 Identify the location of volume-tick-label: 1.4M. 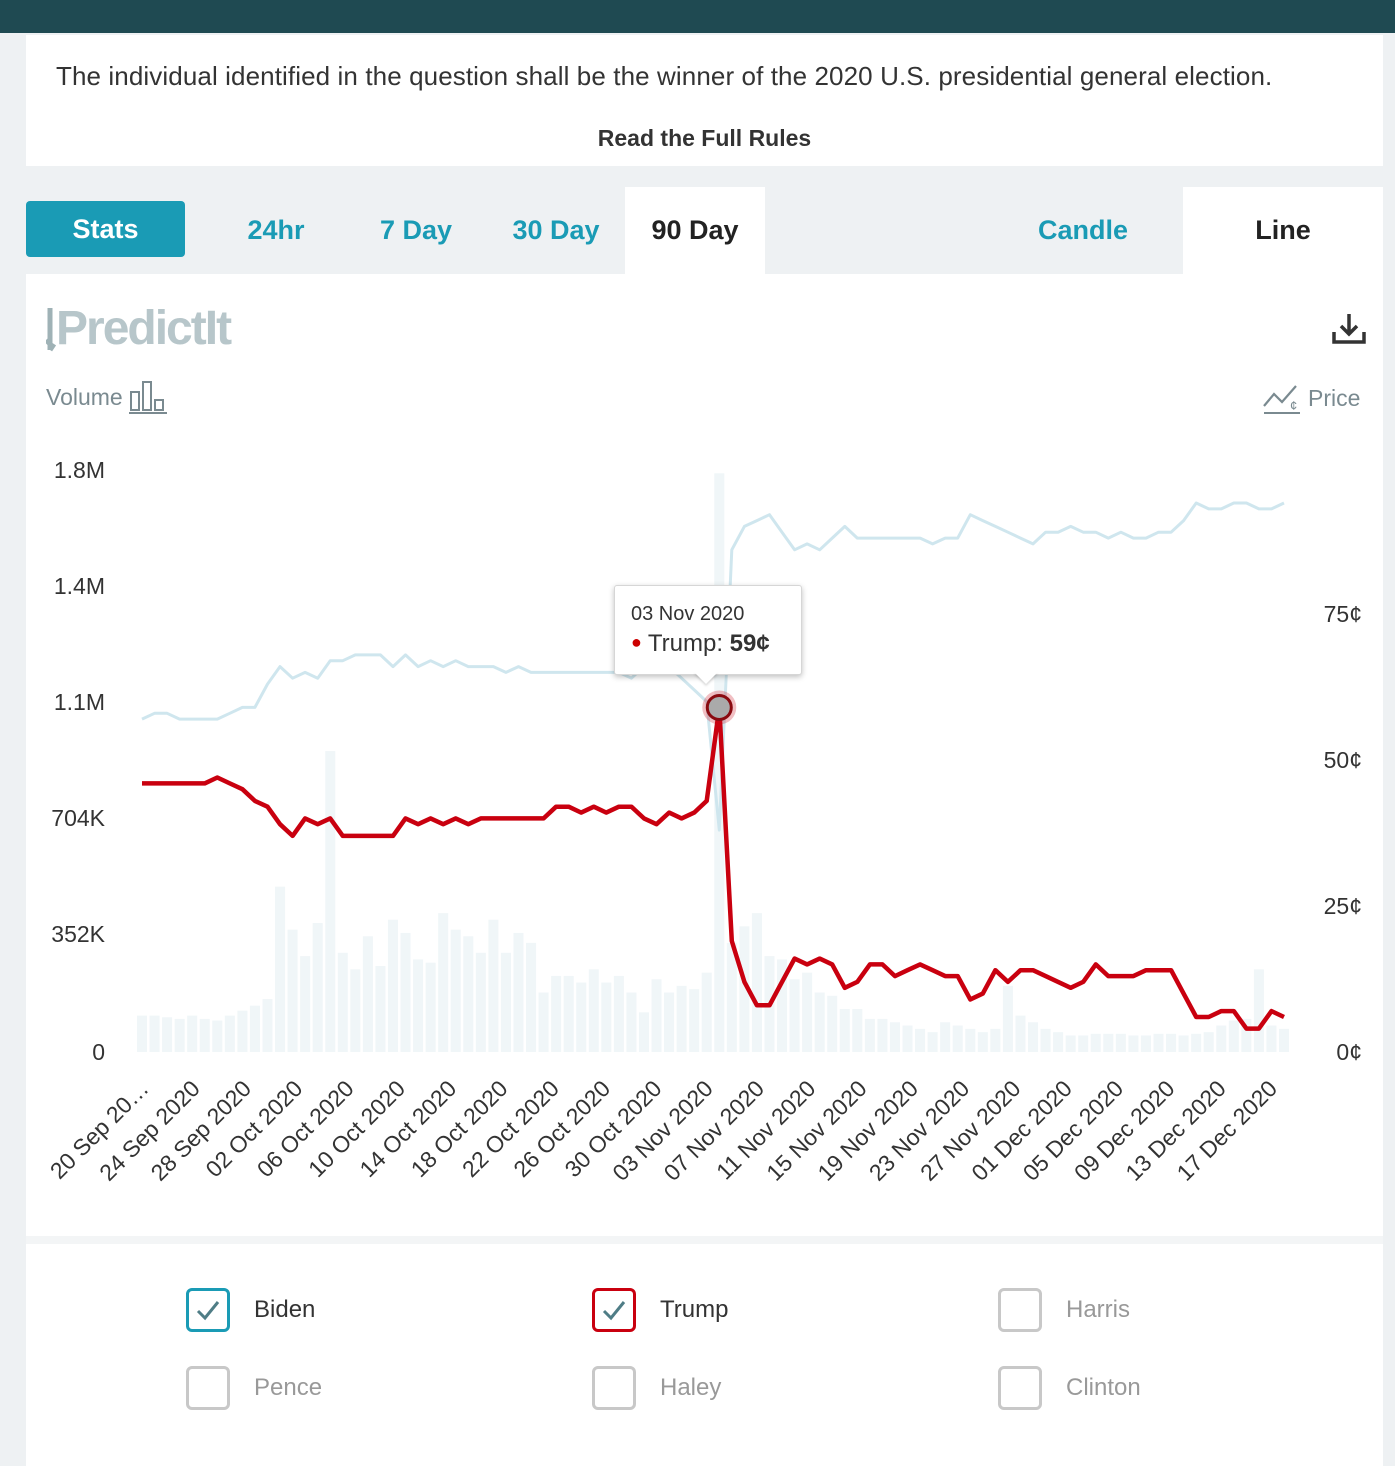
(79, 586).